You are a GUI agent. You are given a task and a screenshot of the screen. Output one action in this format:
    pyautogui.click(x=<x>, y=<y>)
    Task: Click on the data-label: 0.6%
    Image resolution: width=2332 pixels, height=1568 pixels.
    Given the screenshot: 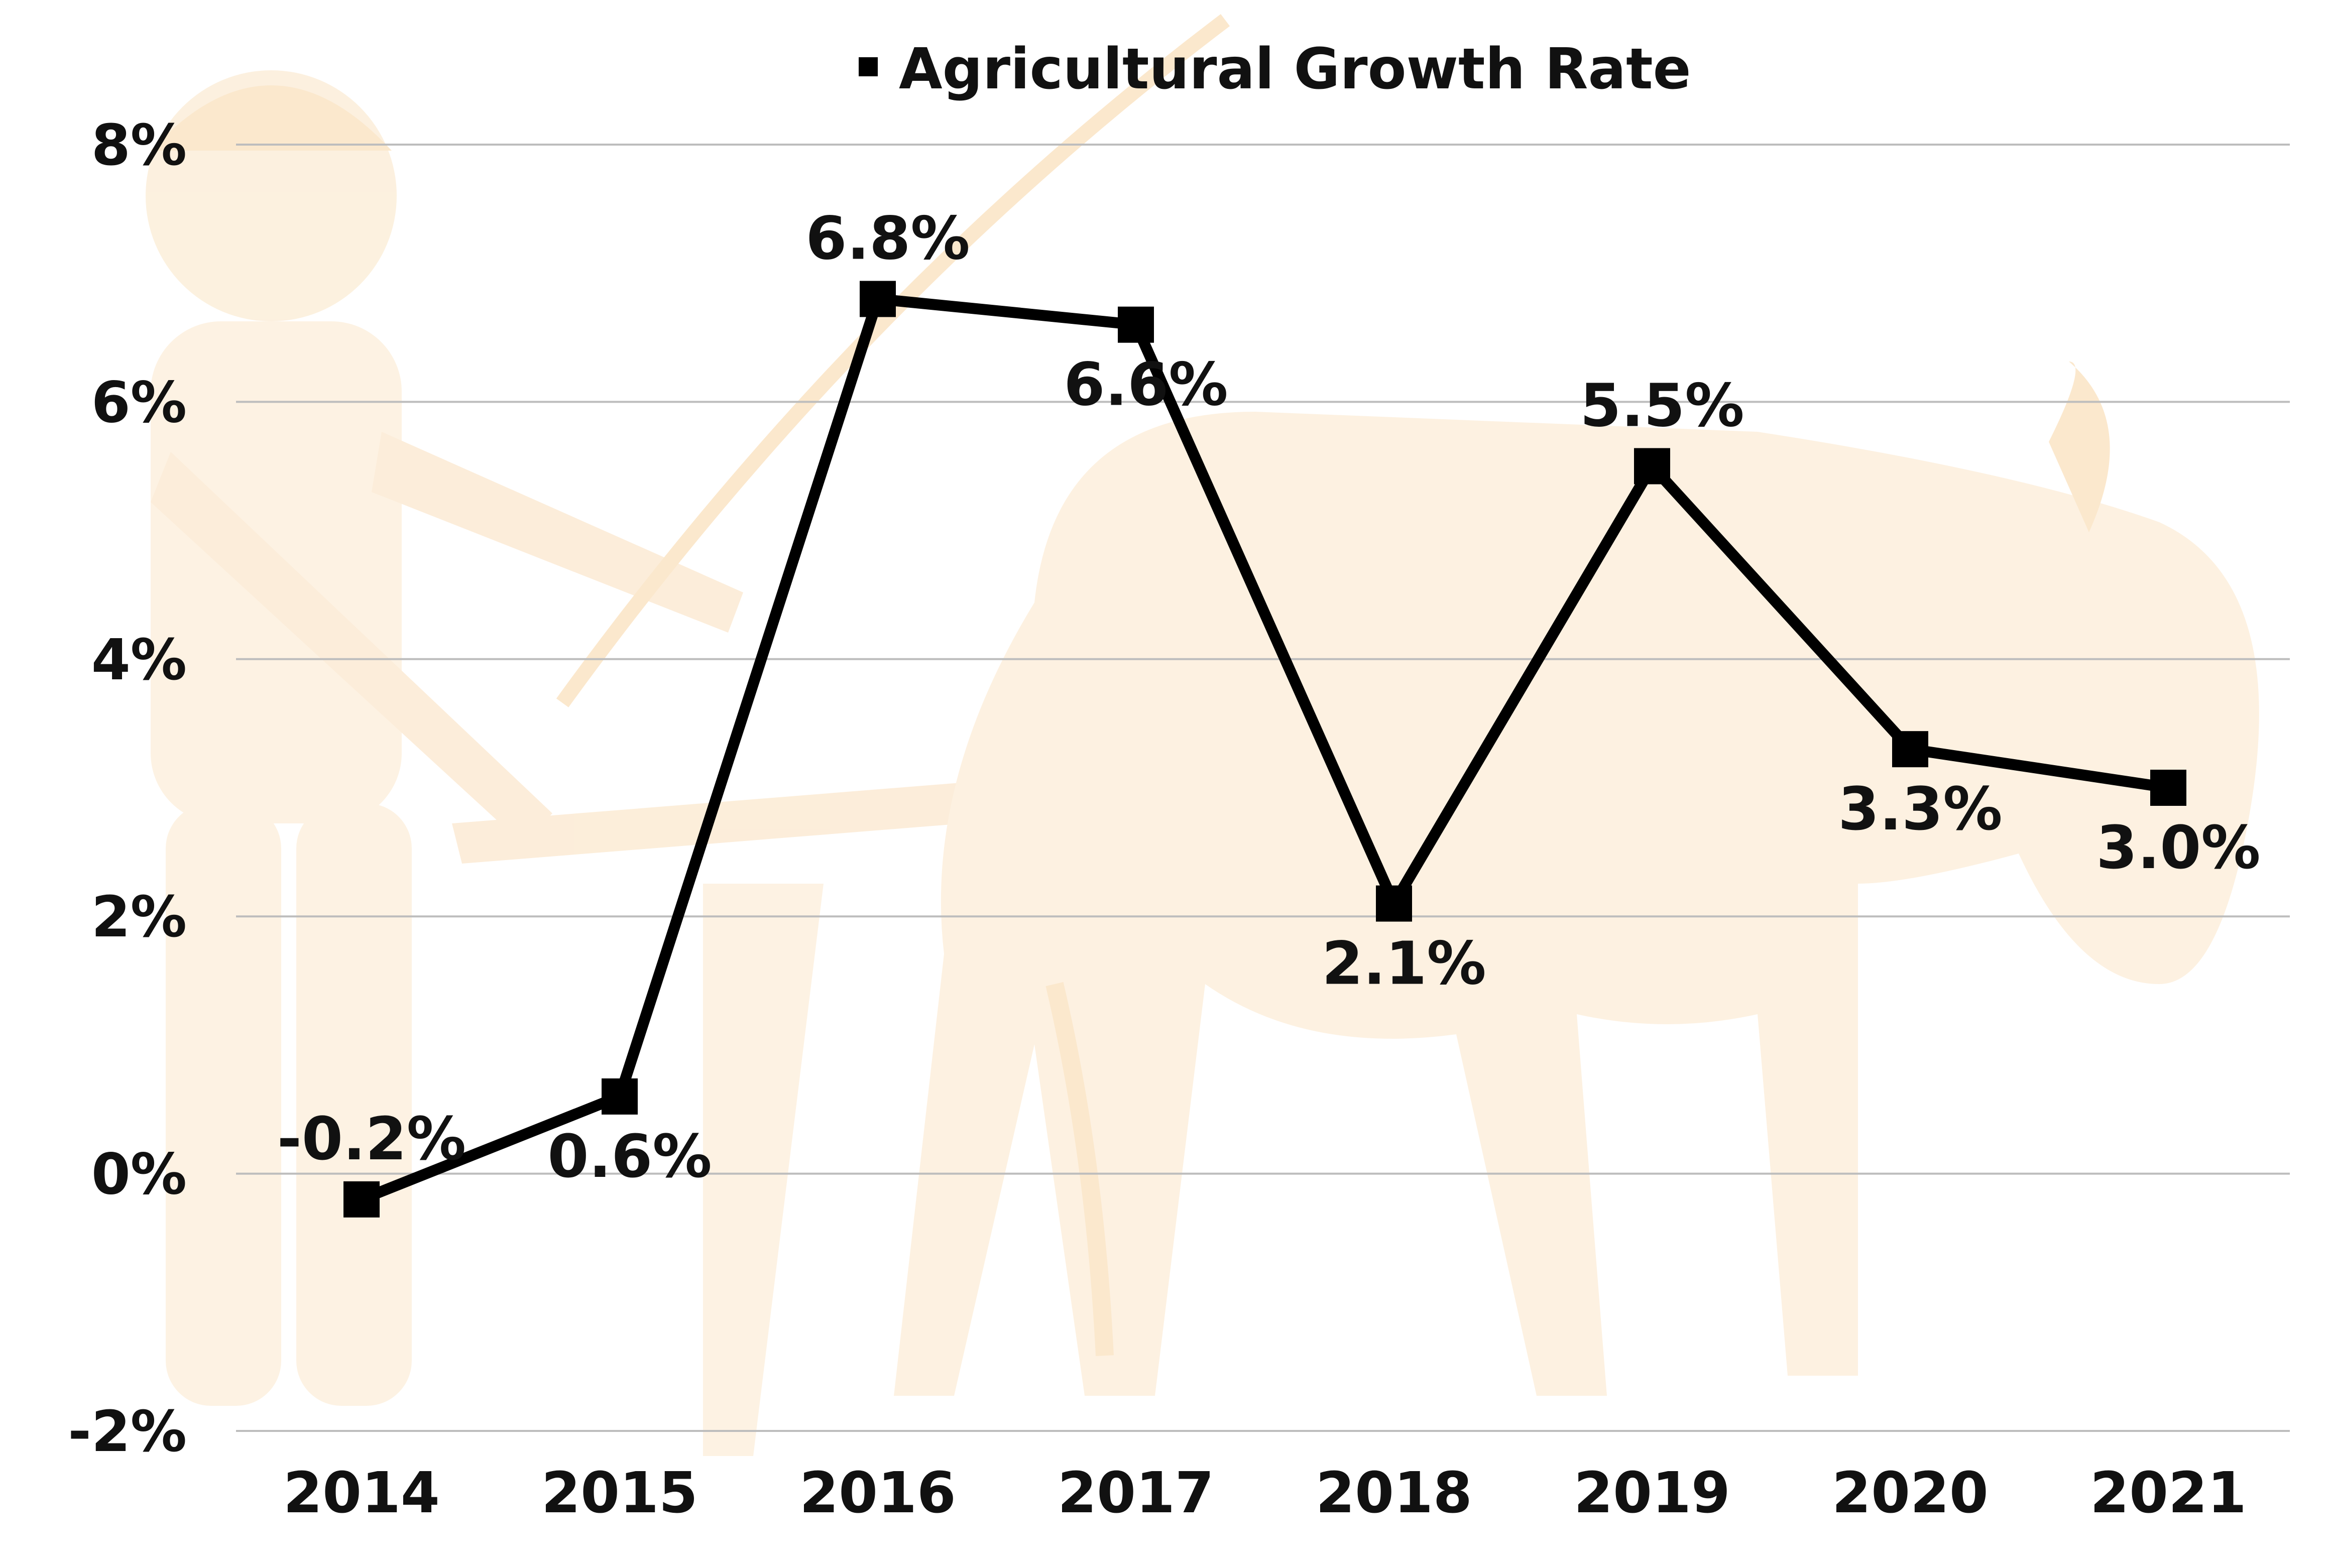 What is the action you would take?
    pyautogui.click(x=629, y=1157)
    